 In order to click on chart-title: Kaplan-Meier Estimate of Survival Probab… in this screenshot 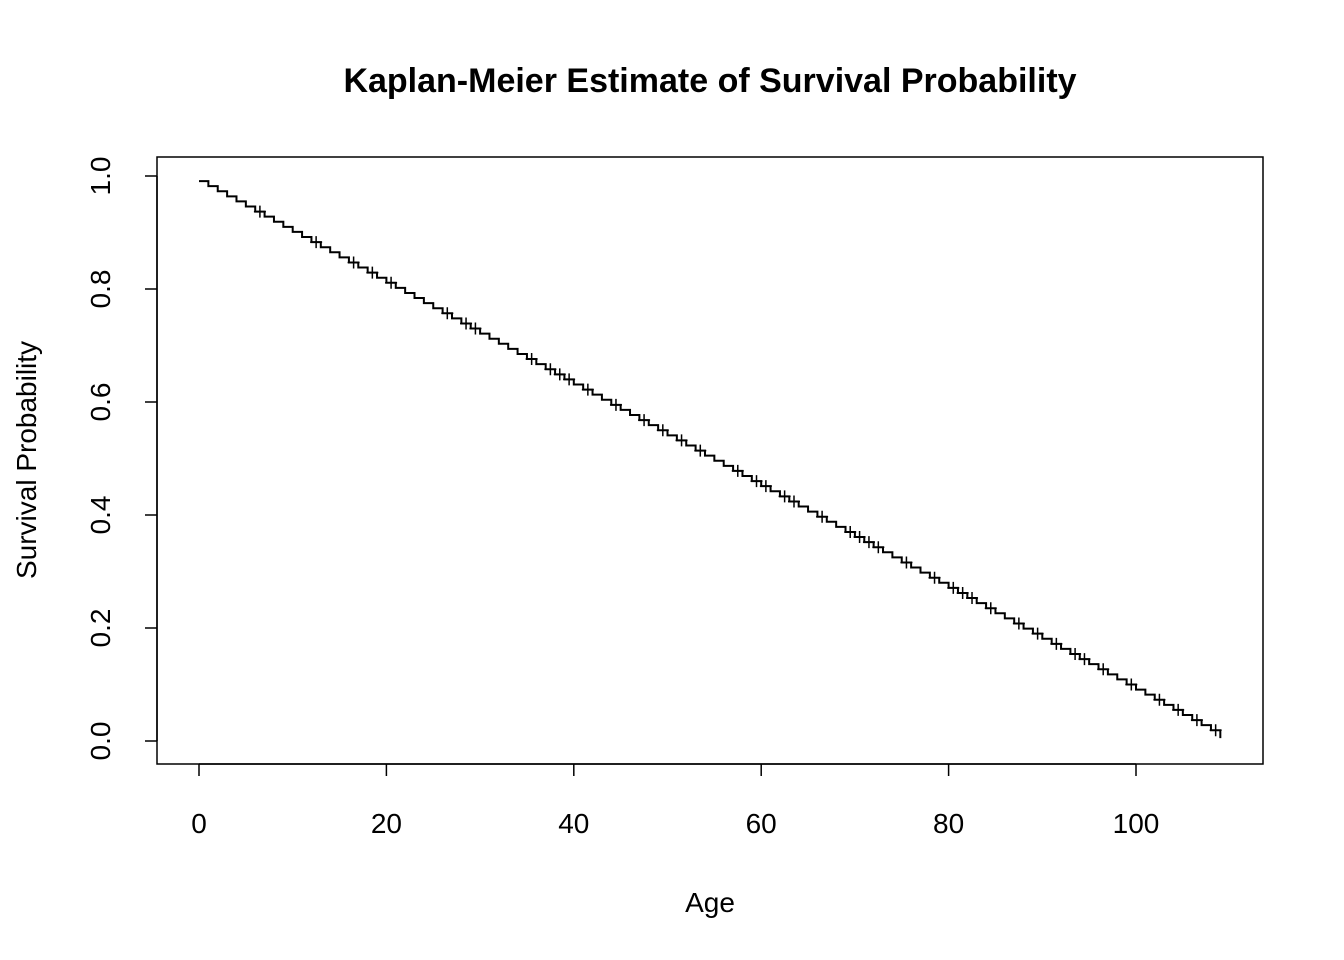, I will do `click(709, 81)`.